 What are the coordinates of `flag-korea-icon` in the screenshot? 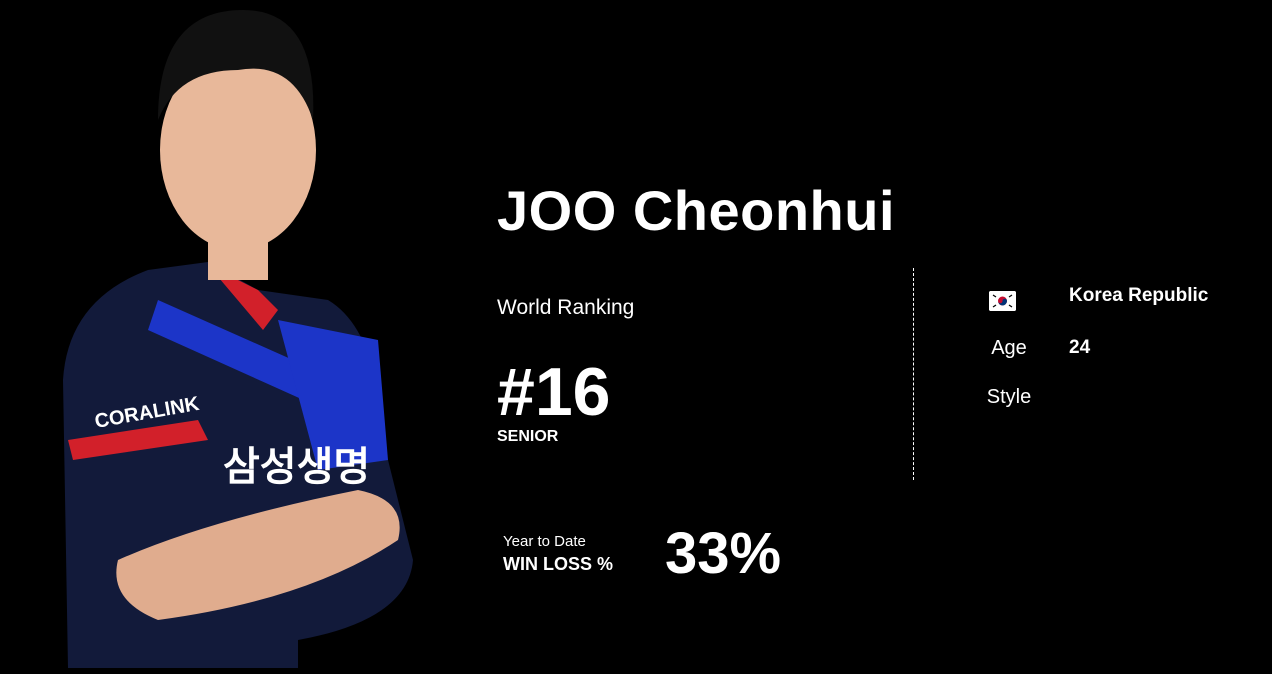 It's located at (1002, 301).